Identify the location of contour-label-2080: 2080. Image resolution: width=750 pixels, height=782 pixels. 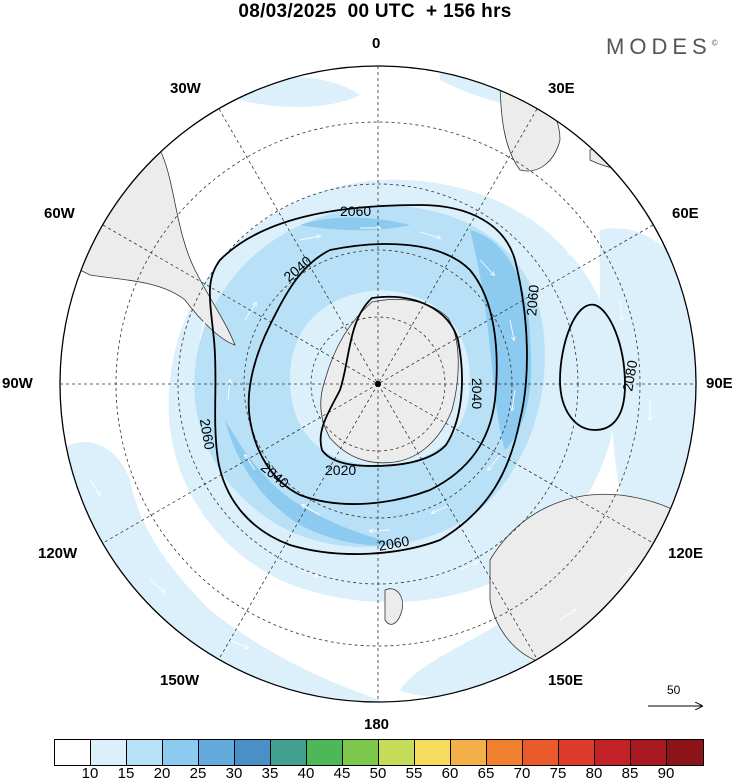
(629, 376).